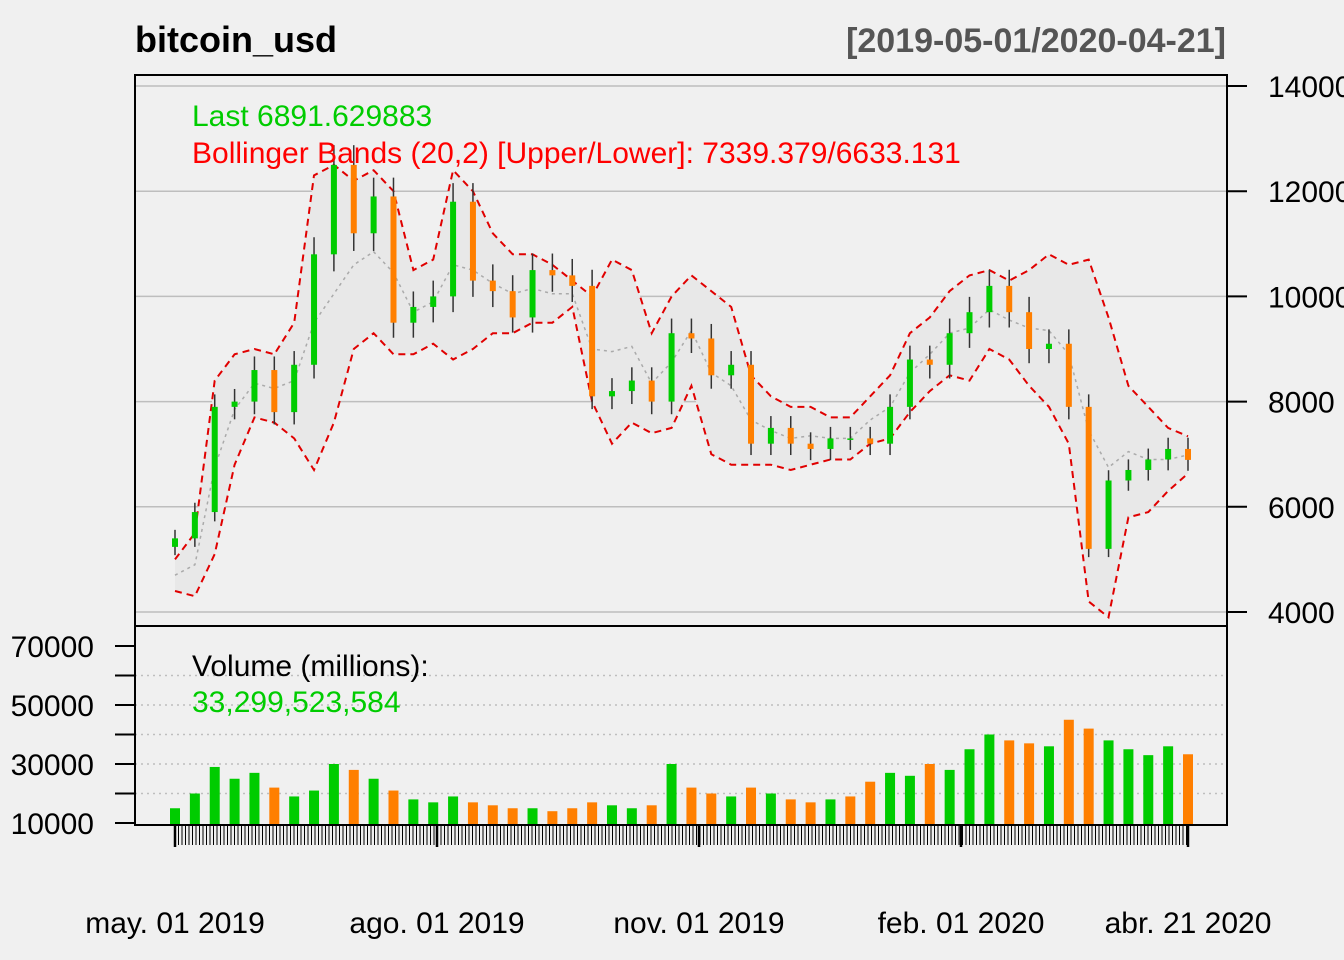 The height and width of the screenshot is (960, 1344). I want to click on x-minor-ticks, so click(680, 835).